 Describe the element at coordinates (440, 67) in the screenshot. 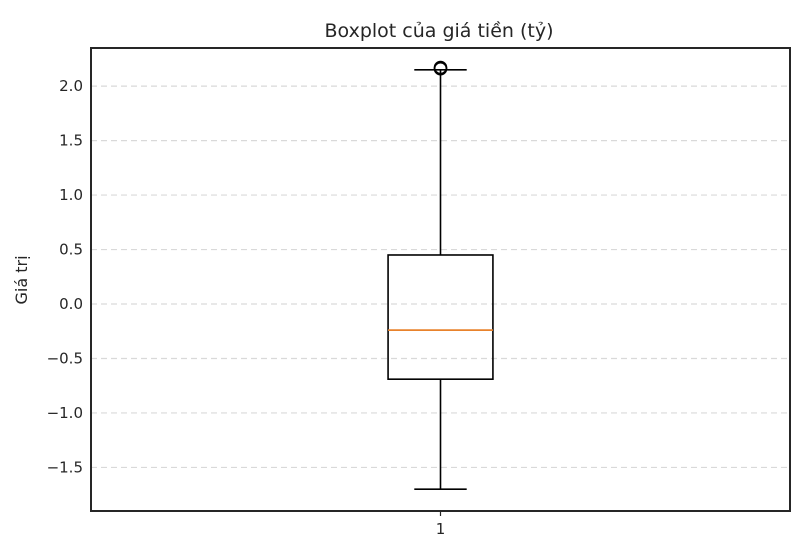

I see `outlier-point` at that location.